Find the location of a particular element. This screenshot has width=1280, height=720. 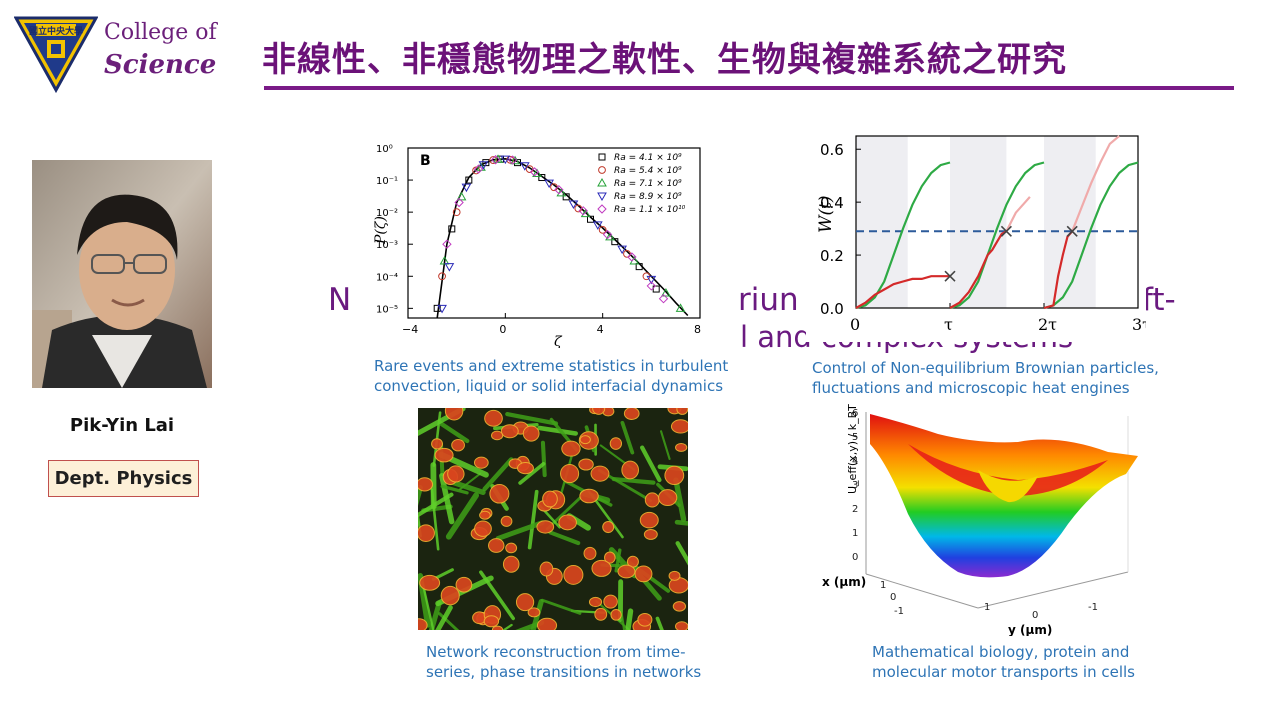

brownian-ytick-label: 0.6 is located at coordinates (832, 150).